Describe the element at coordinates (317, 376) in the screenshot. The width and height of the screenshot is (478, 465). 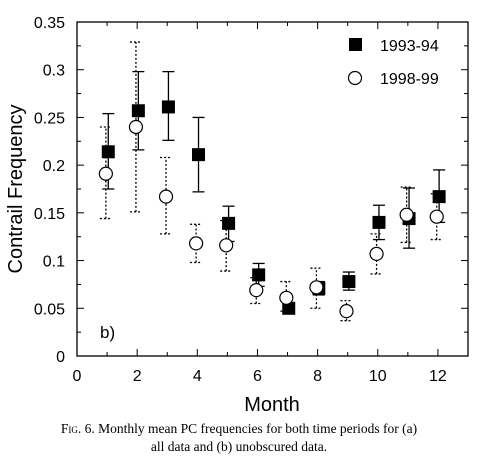
I see `x-tick-label: 8` at that location.